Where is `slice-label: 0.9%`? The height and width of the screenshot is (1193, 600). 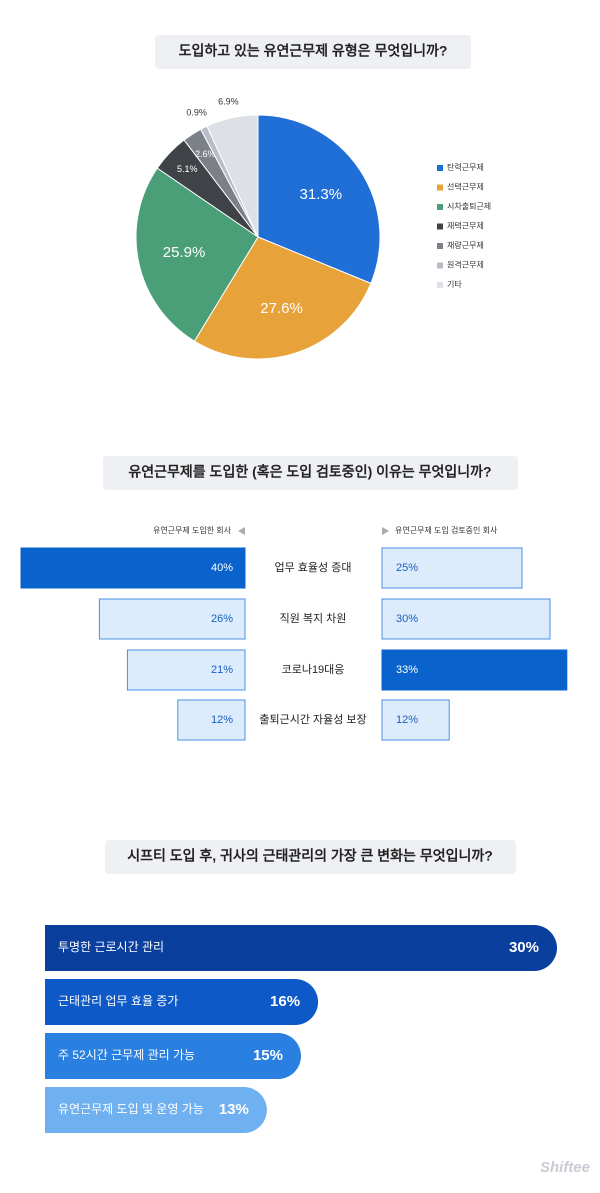 slice-label: 0.9% is located at coordinates (196, 113).